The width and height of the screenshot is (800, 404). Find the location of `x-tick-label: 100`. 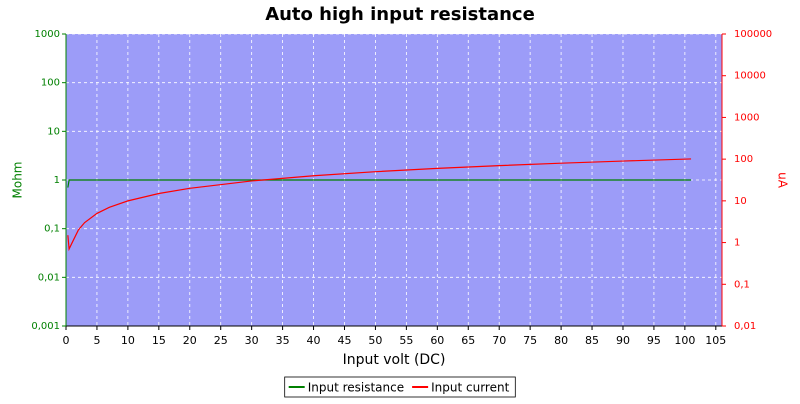

x-tick-label: 100 is located at coordinates (684, 340).